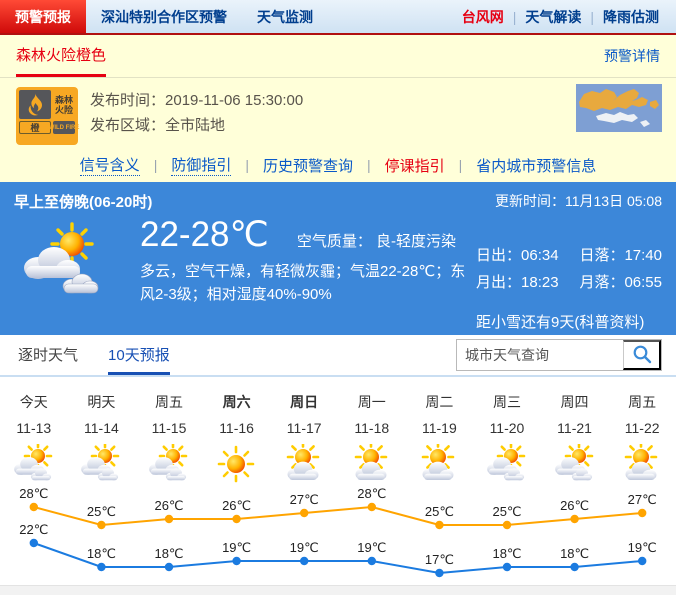 Image resolution: width=676 pixels, height=597 pixels. Describe the element at coordinates (304, 428) in the screenshot. I see `forecast-date-label: 11-17` at that location.